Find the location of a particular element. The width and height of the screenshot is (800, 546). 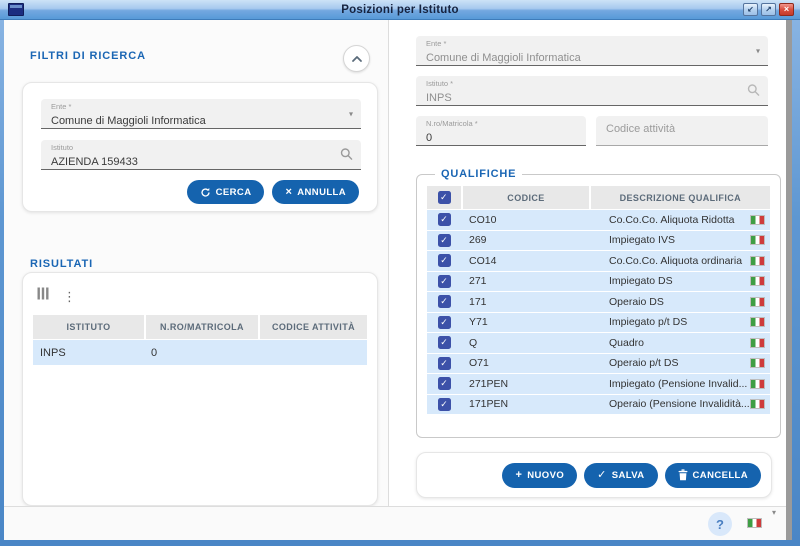

qualifica-row: ✓ 269 Impiegato IVS is located at coordinates (598, 240).